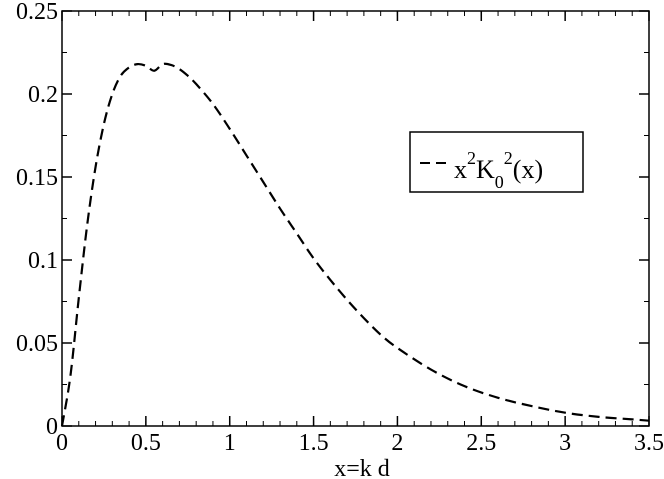 This screenshot has width=664, height=479. Describe the element at coordinates (37, 178) in the screenshot. I see `y-tick-label: 0.15` at that location.